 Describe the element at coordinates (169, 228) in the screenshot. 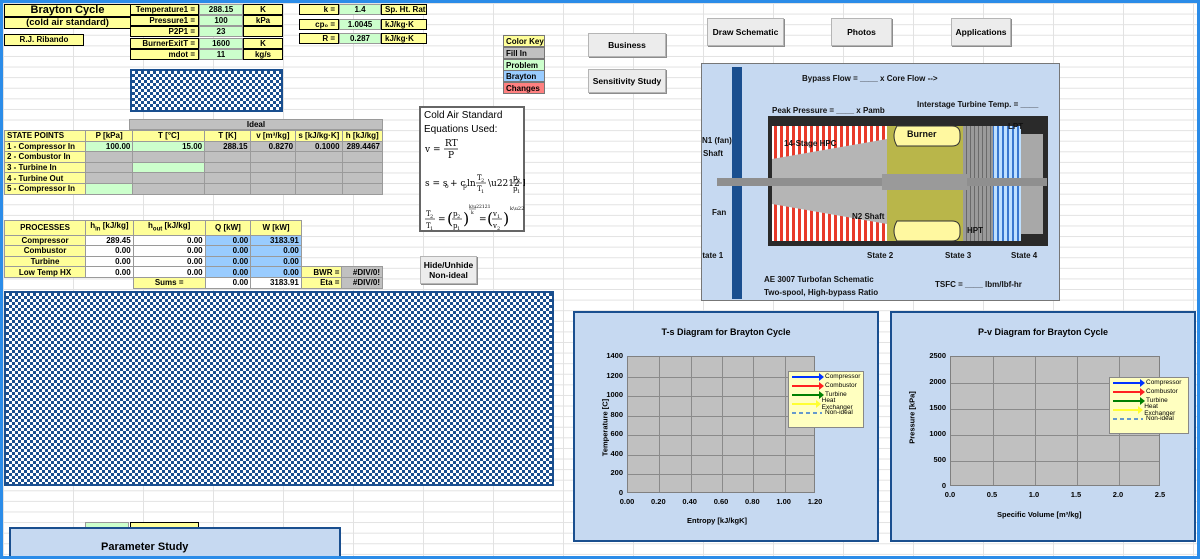

I see `process-header-cell: hout [kJ/kg]` at that location.